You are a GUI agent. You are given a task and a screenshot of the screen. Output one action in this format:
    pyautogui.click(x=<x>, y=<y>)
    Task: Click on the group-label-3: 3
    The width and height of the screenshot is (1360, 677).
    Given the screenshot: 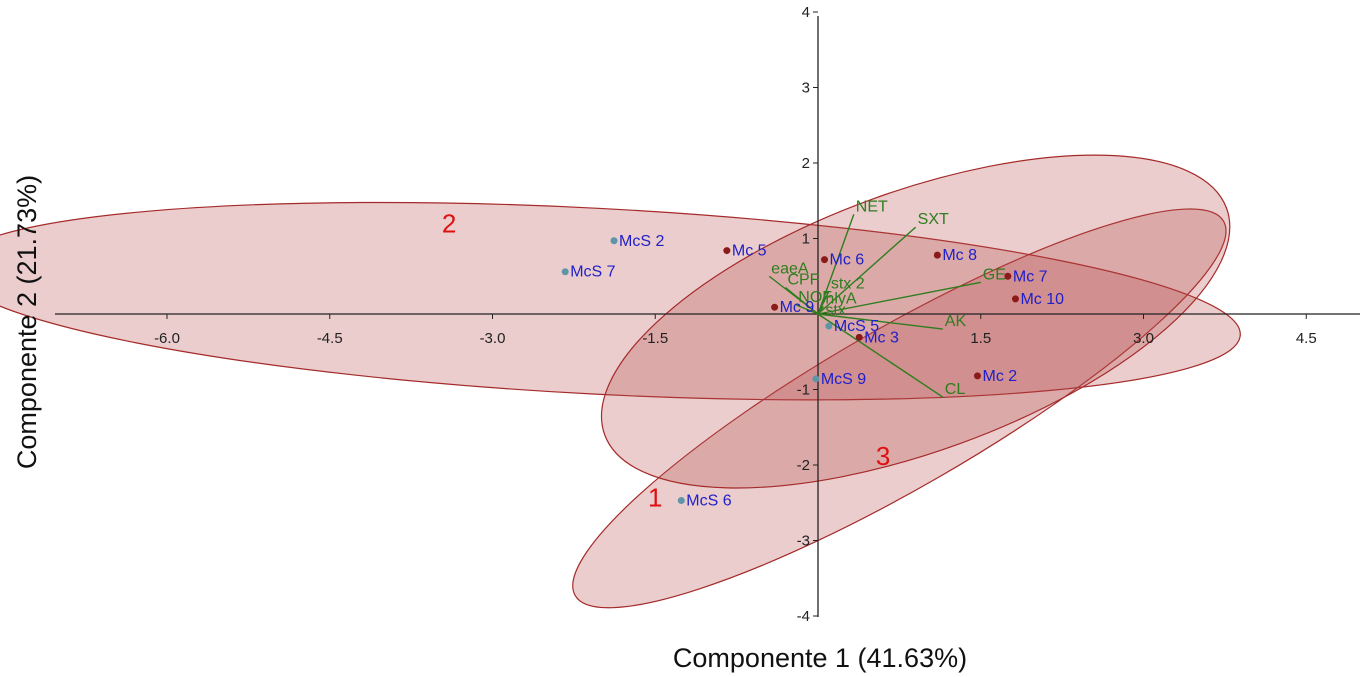 What is the action you would take?
    pyautogui.click(x=883, y=456)
    